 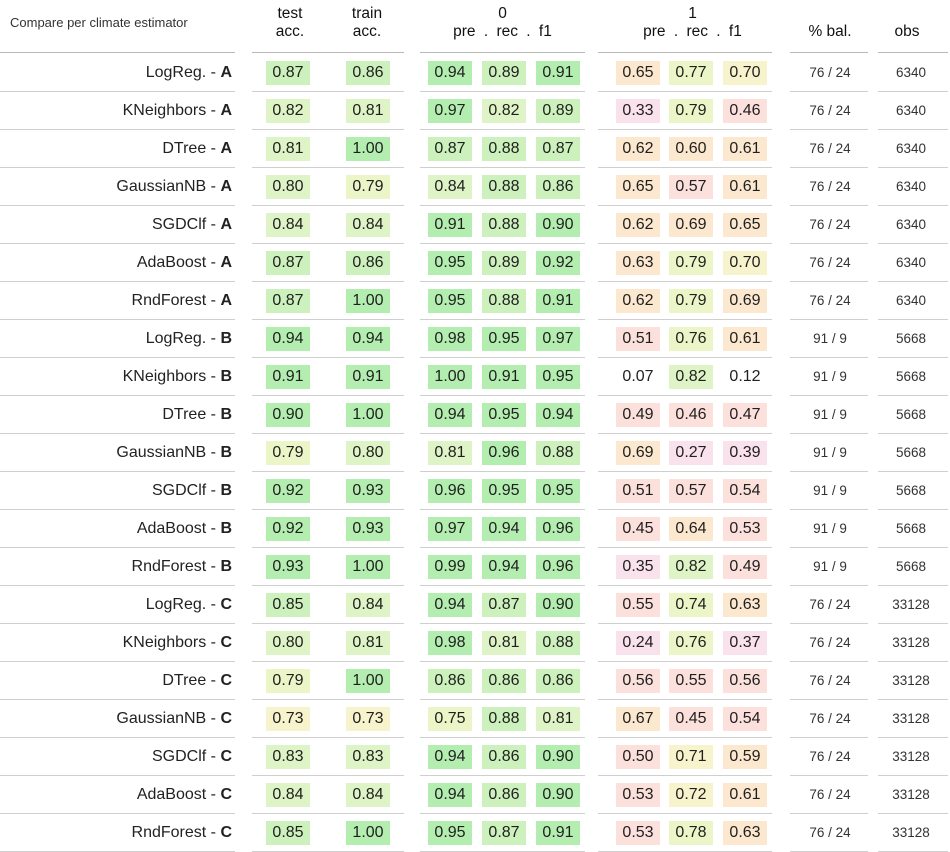 What do you see at coordinates (911, 490) in the screenshot?
I see `obs-cell: 5668` at bounding box center [911, 490].